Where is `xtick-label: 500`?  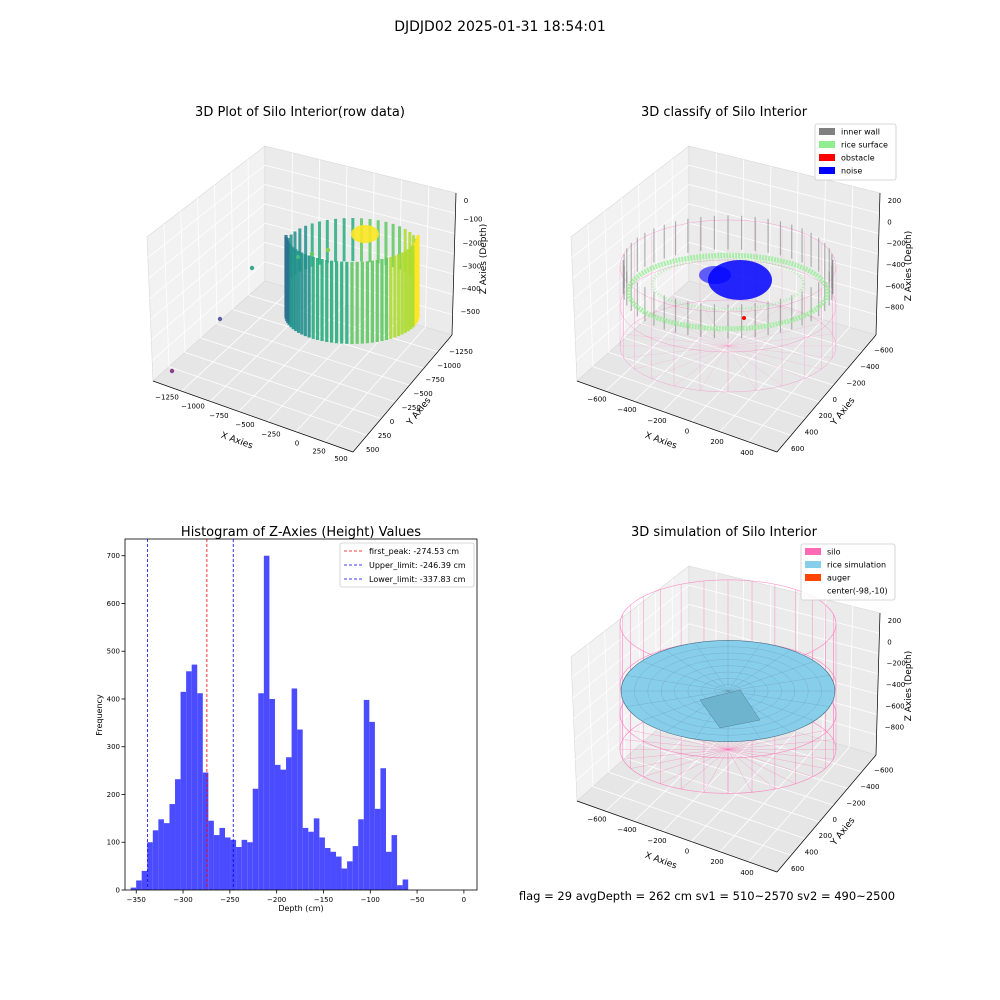
xtick-label: 500 is located at coordinates (340, 459).